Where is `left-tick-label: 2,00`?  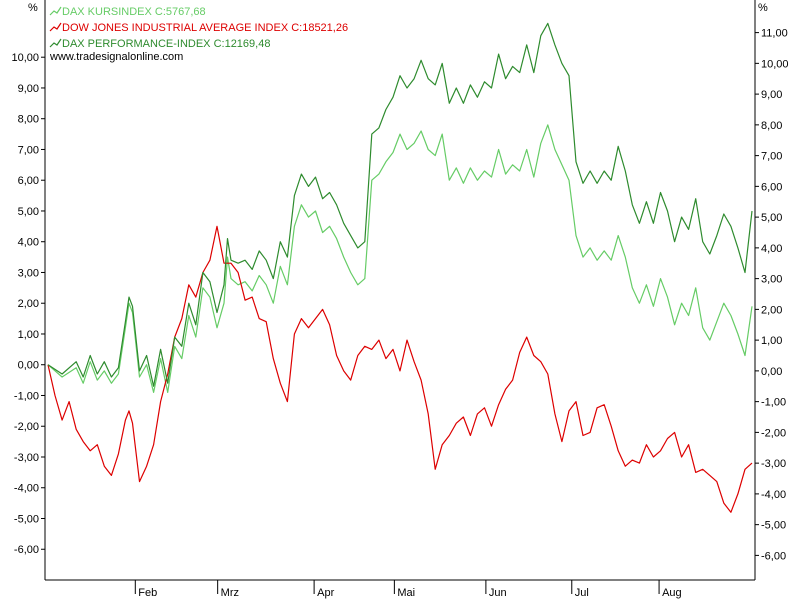 left-tick-label: 2,00 is located at coordinates (28, 304).